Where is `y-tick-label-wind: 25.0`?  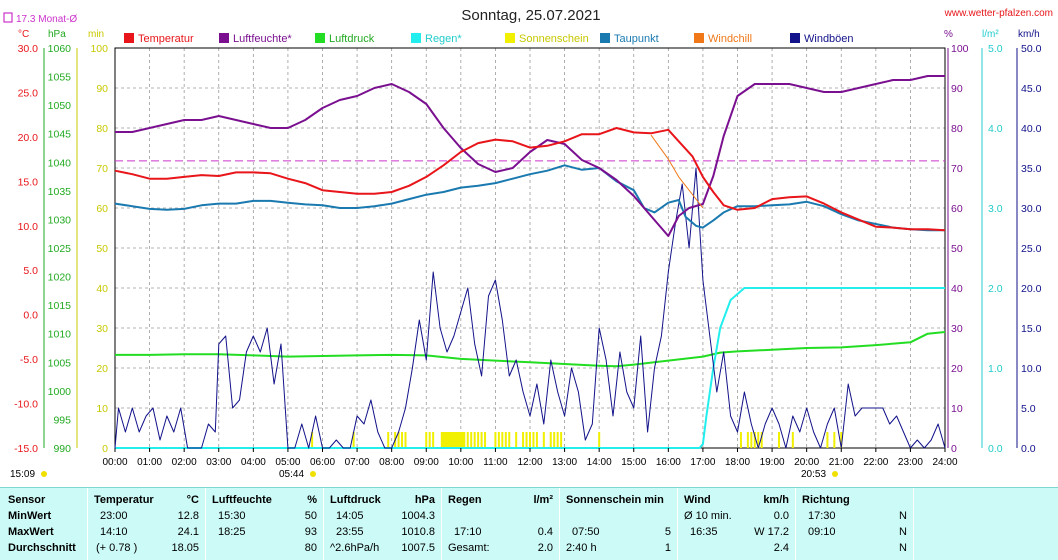
y-tick-label-wind: 25.0 is located at coordinates (1031, 249).